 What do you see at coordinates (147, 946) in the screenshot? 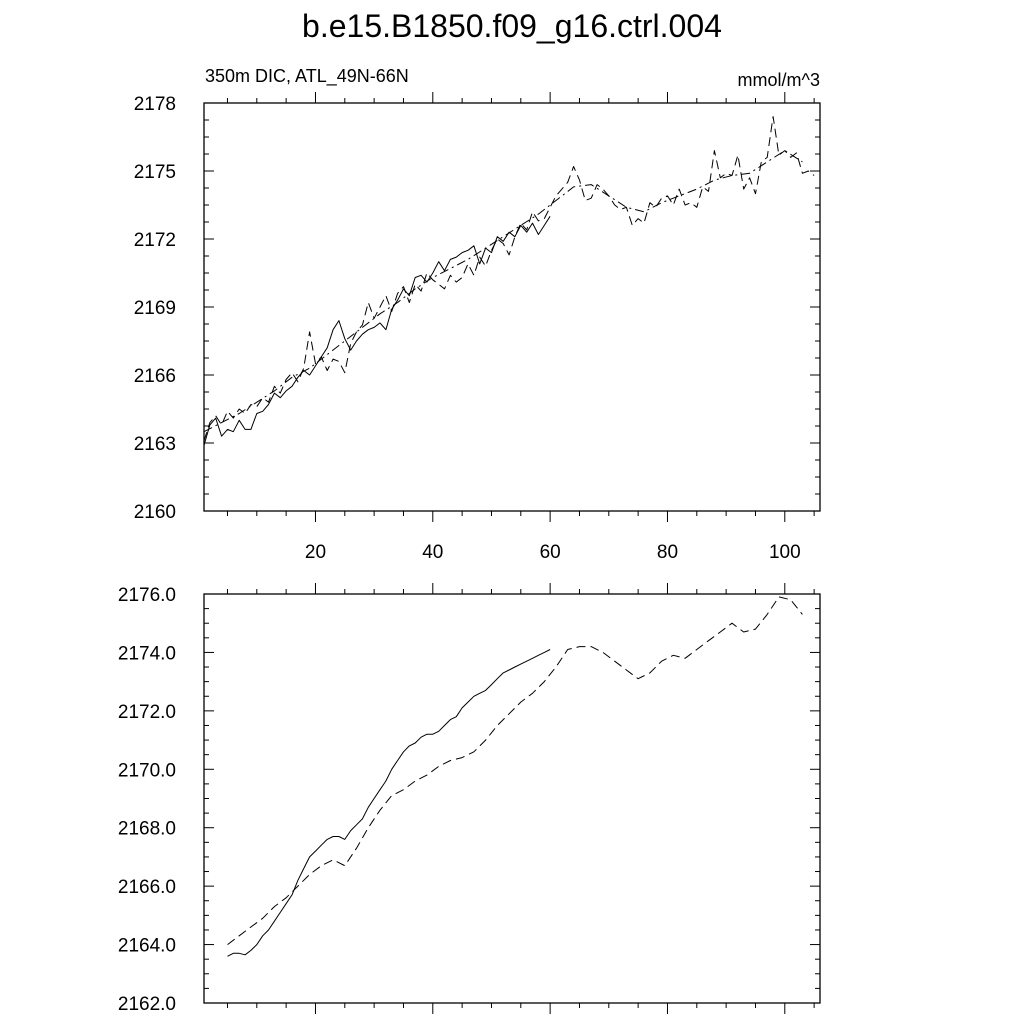
I see `y-tick-label: 2164.0` at bounding box center [147, 946].